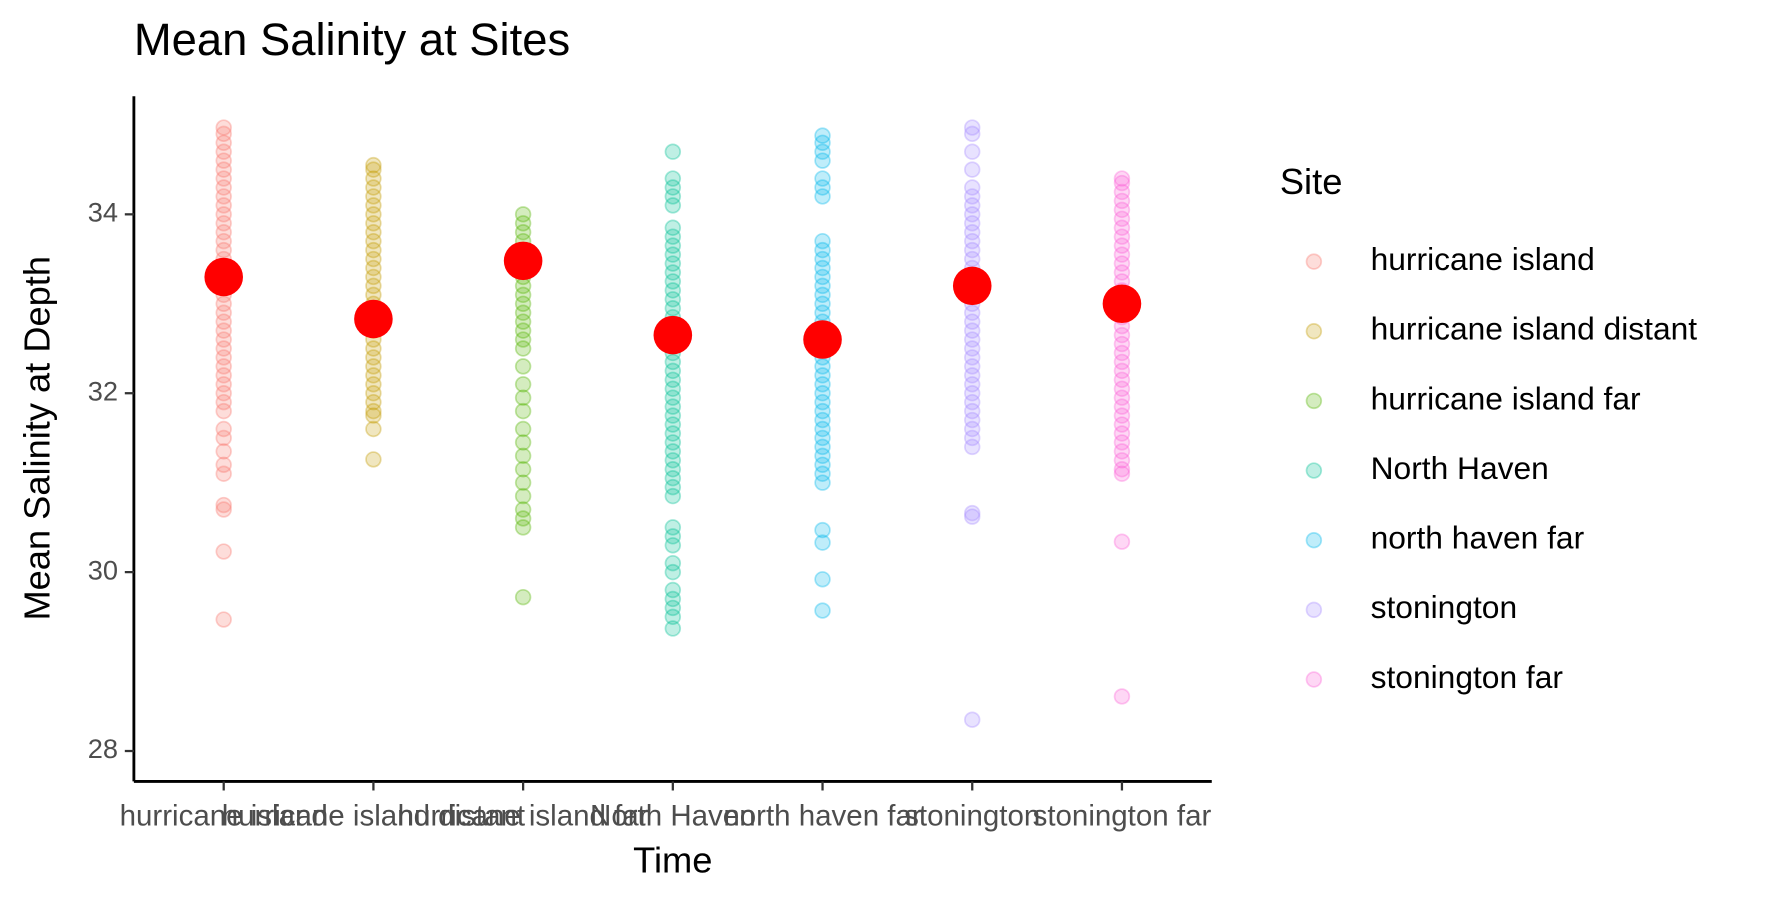 Image resolution: width=1770 pixels, height=906 pixels. I want to click on y-tick-label: 32, so click(103, 390).